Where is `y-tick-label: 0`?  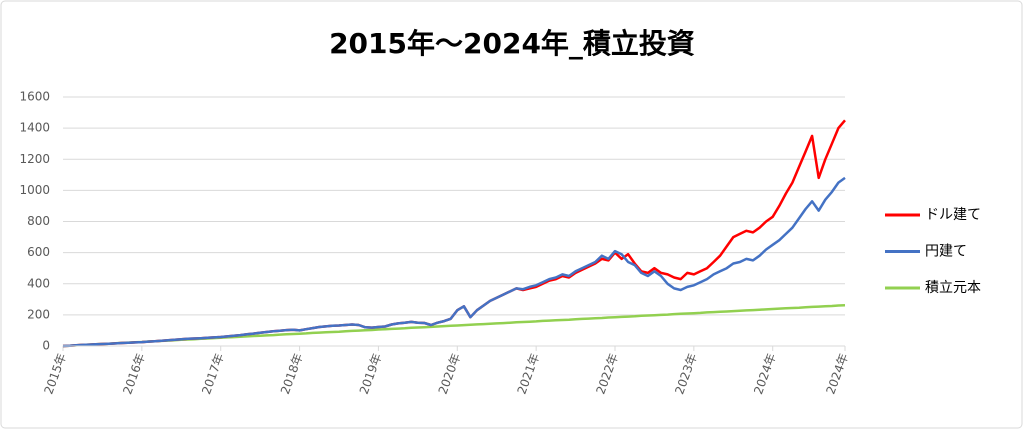 y-tick-label: 0 is located at coordinates (46, 346).